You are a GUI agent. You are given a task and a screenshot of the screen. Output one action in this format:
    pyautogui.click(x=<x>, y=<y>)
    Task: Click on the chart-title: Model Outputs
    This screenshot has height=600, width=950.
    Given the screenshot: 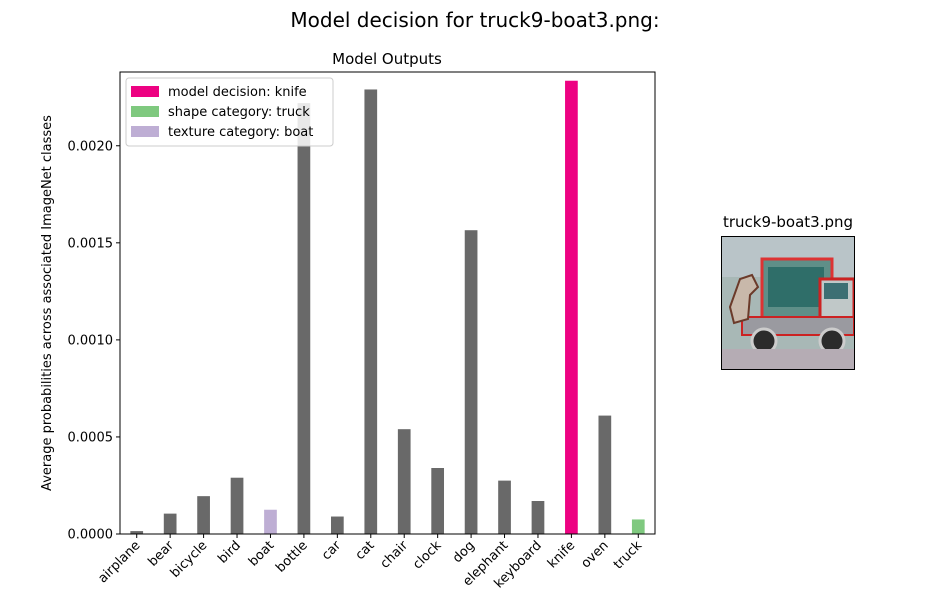 What is the action you would take?
    pyautogui.click(x=387, y=59)
    